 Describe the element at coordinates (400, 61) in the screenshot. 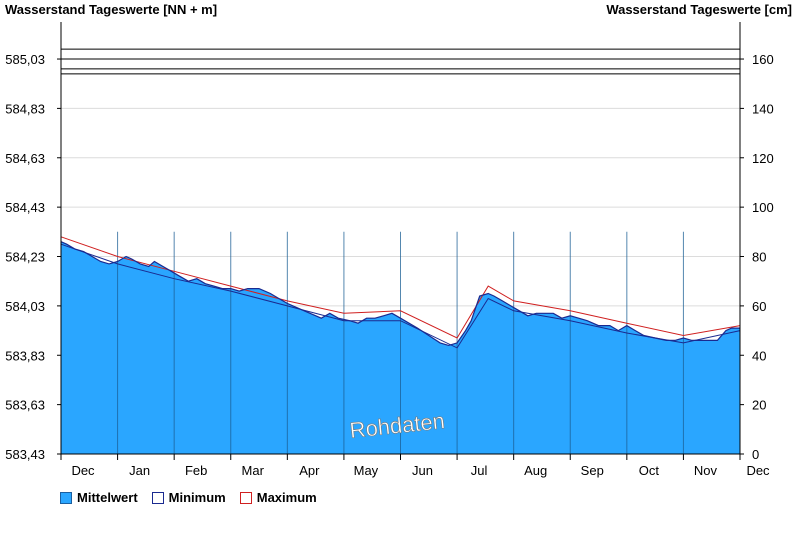

I see `threshold-lines` at that location.